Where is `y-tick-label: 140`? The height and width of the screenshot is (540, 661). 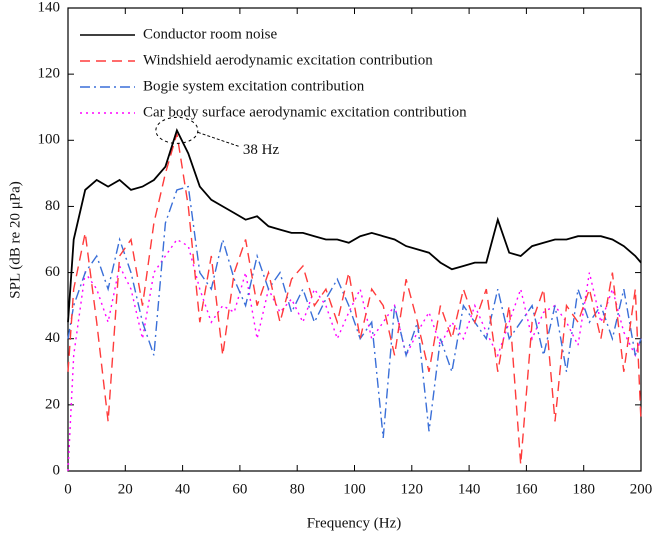 y-tick-label: 140 is located at coordinates (49, 7).